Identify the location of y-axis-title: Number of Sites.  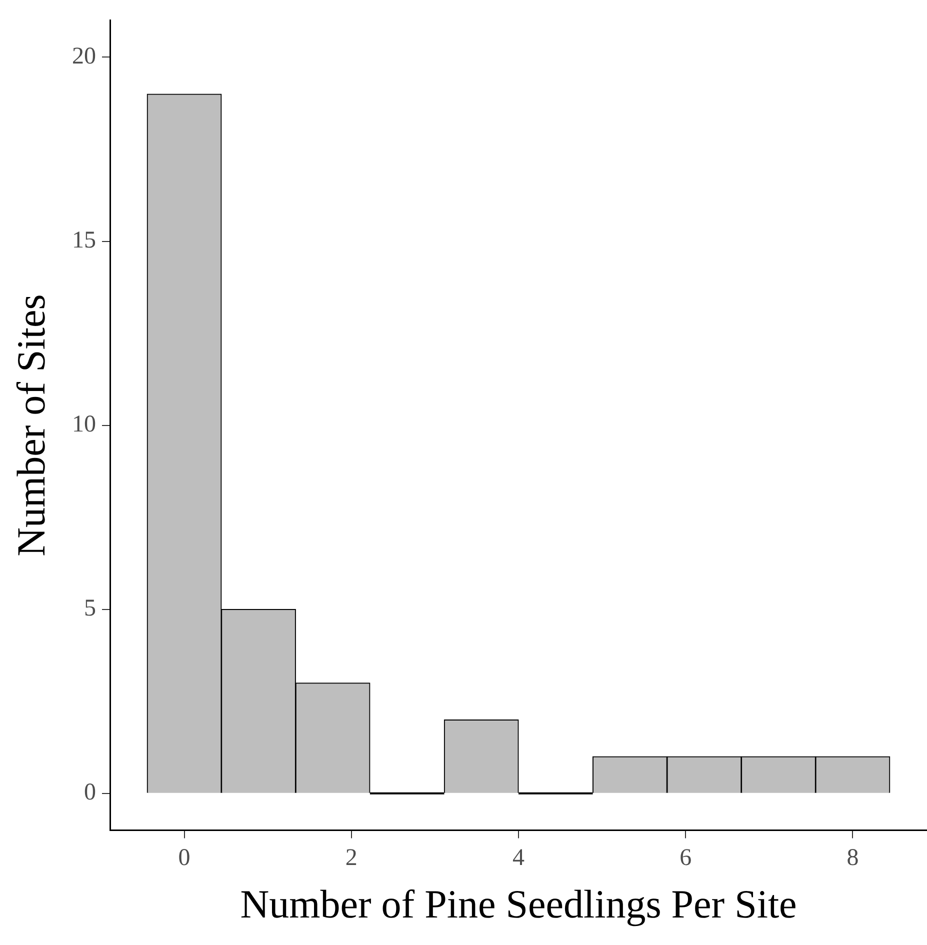
(31, 425).